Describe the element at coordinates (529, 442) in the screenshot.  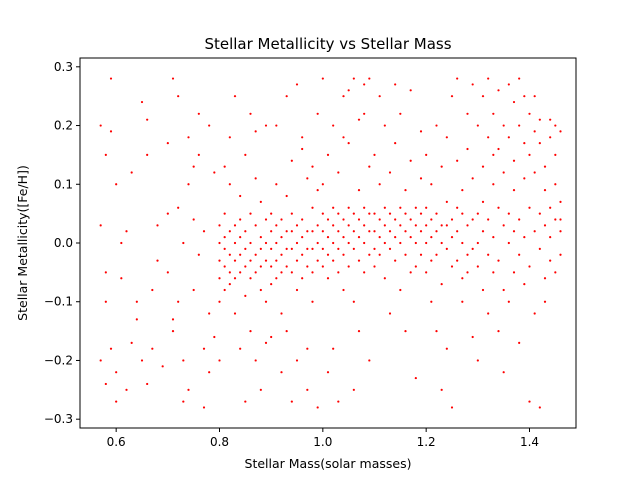
I see `x-tick-label: 1.4` at that location.